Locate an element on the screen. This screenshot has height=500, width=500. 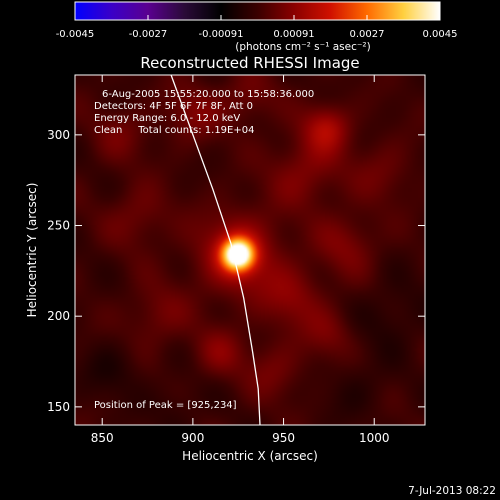
annotation-clean-counts: Clean Total counts: 1.19E+04 is located at coordinates (174, 130).